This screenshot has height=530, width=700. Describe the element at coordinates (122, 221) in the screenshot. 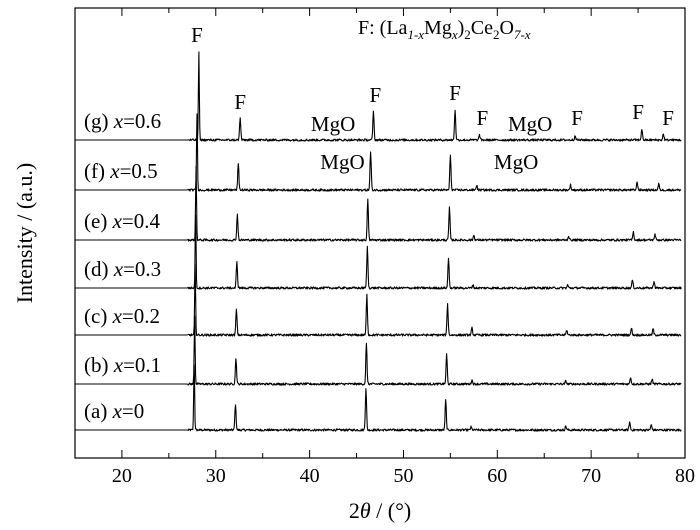

I see `series-label: (e) x=0.4` at that location.